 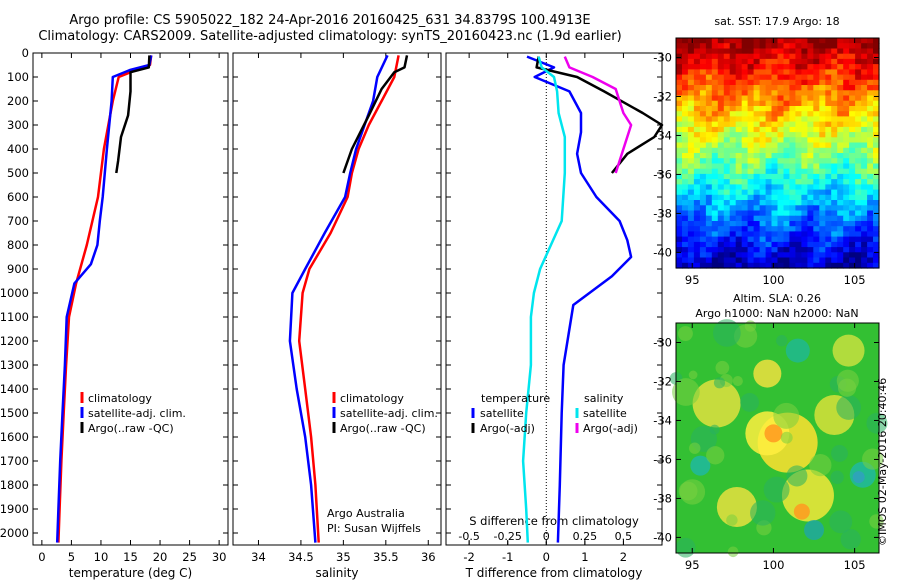 I want to click on x-tick-label: 95, so click(x=692, y=565).